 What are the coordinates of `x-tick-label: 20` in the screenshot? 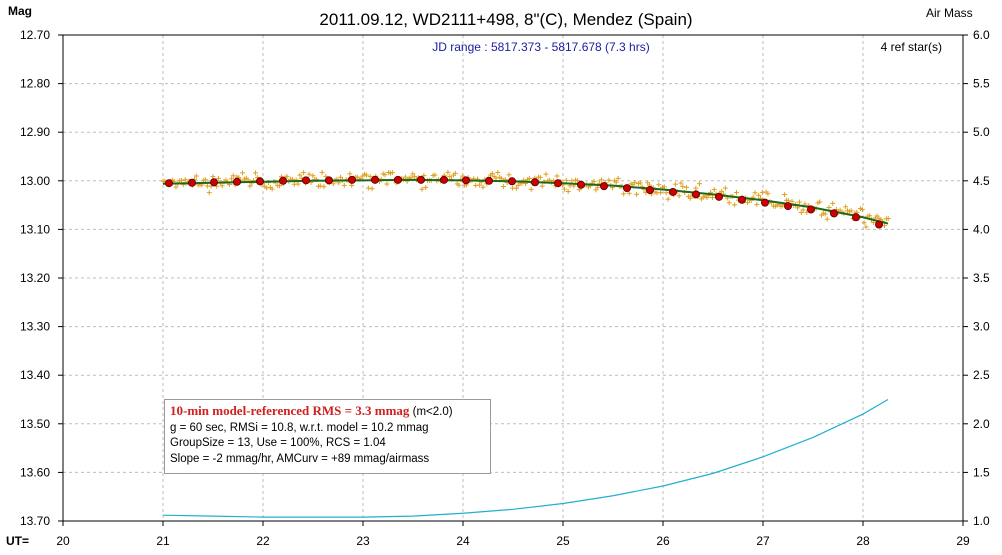 It's located at (63, 541).